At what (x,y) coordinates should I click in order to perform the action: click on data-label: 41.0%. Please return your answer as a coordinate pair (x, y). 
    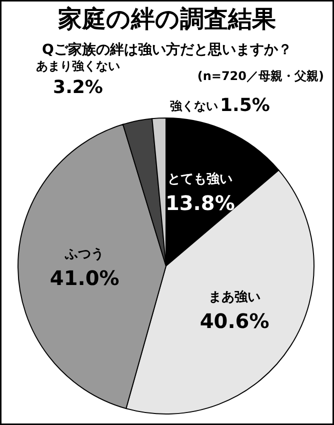
    Looking at the image, I should click on (85, 278).